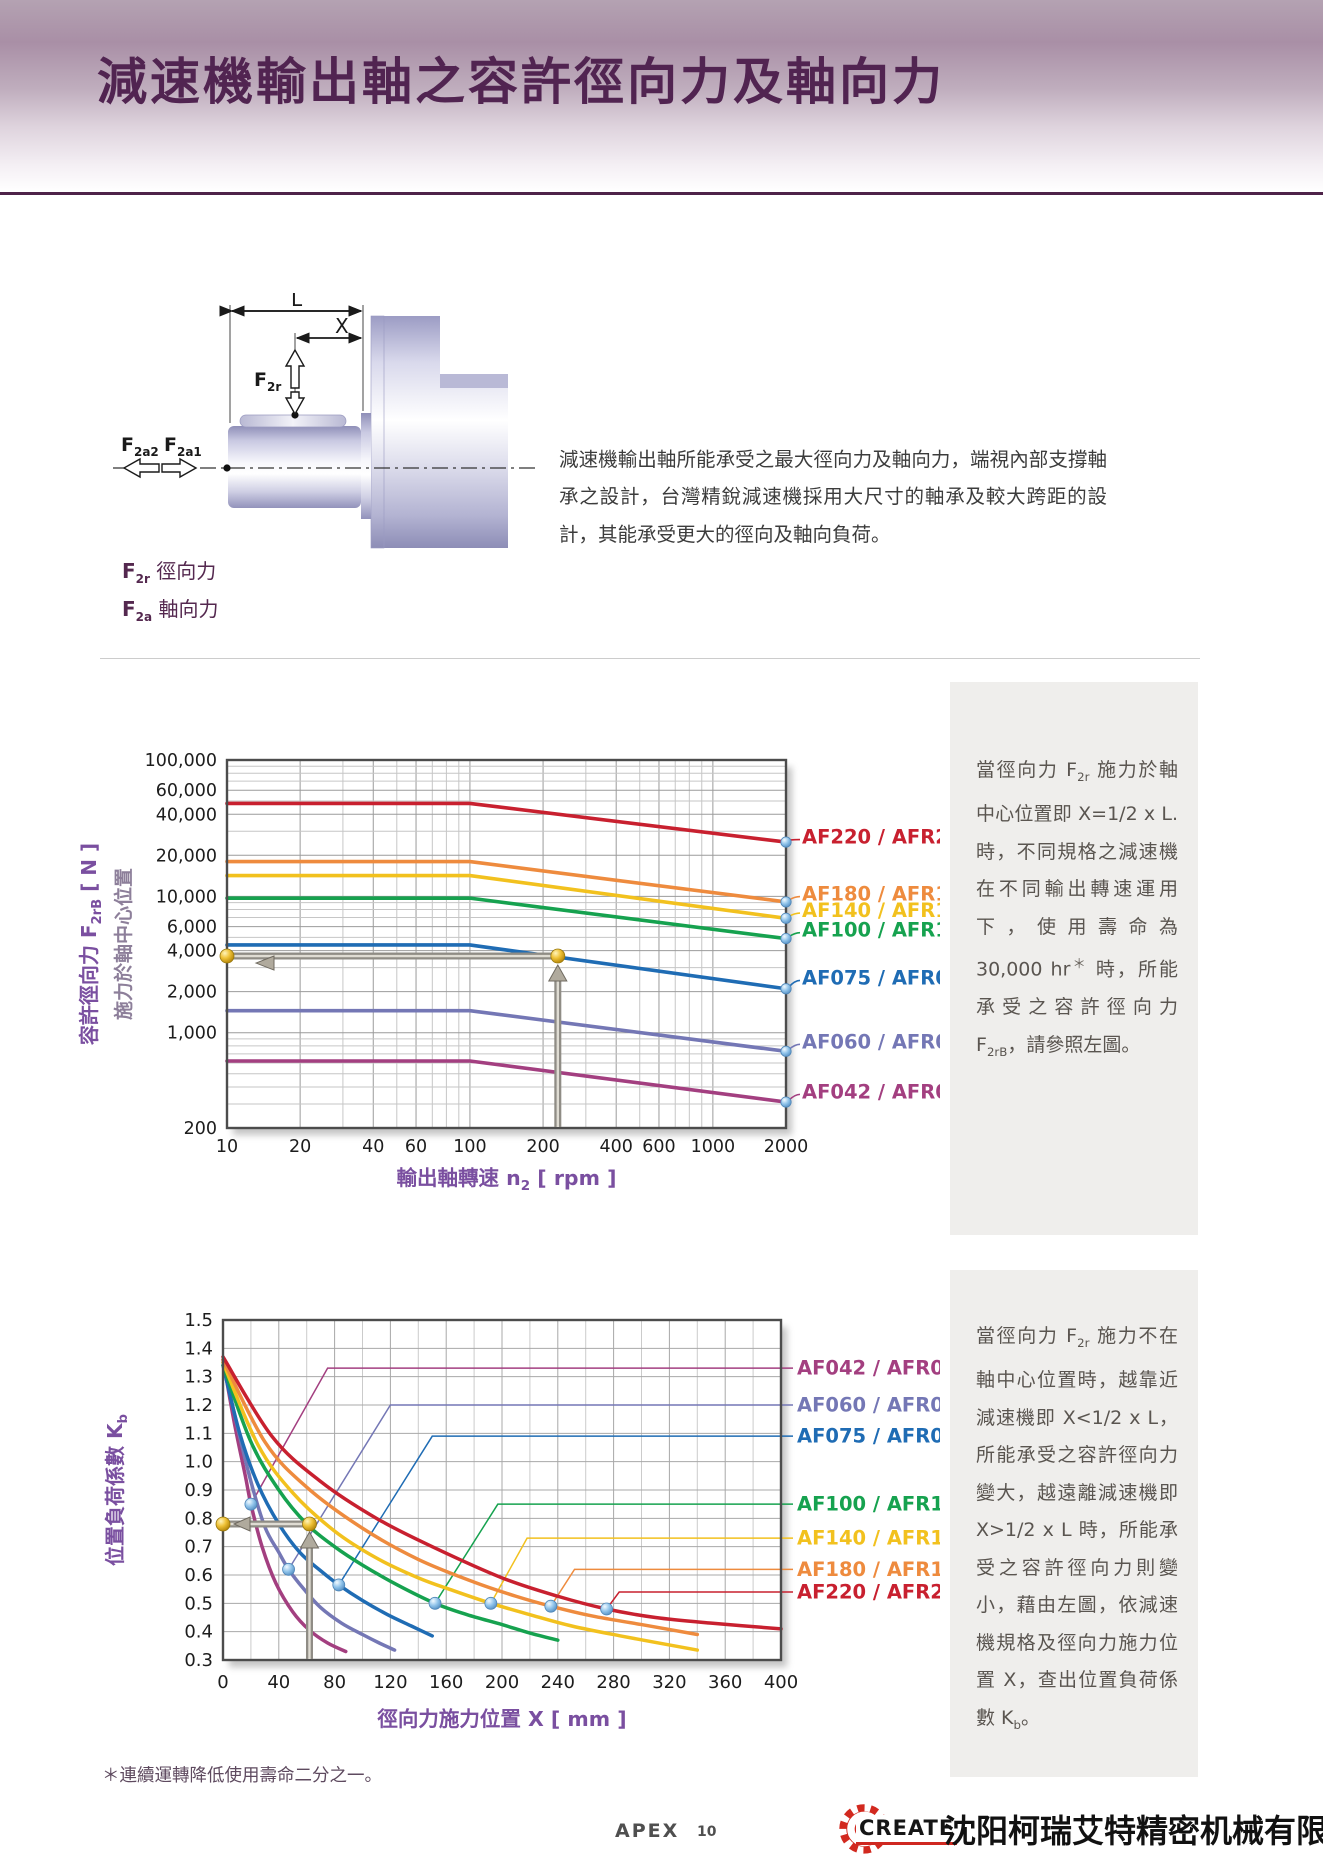  What do you see at coordinates (198, 1575) in the screenshot?
I see `y-tick-label: 0.6` at bounding box center [198, 1575].